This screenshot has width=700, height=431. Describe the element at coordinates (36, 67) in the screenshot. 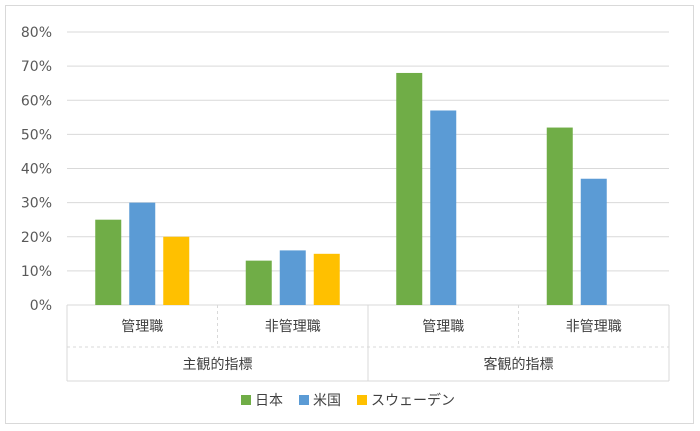

I see `y-tick-label: 70%` at that location.